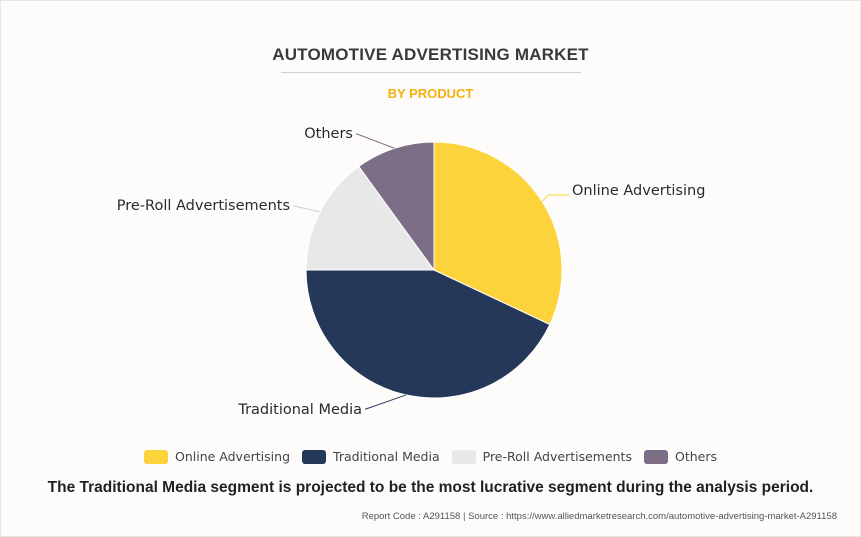 This screenshot has width=861, height=537. I want to click on chart-subtitle: BY PRODUCT, so click(430, 93).